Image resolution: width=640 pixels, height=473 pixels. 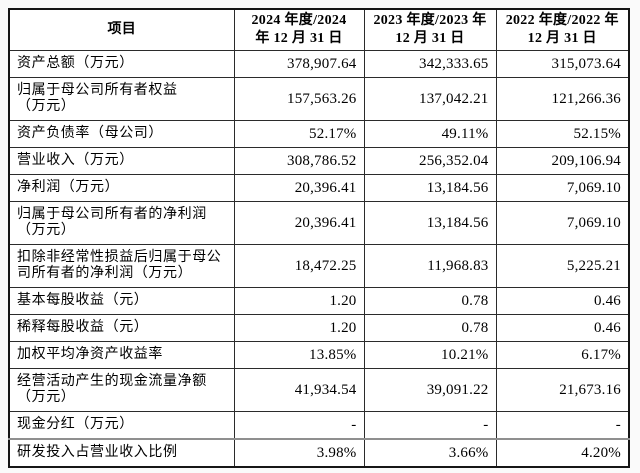 What do you see at coordinates (430, 161) in the screenshot?
I see `value-2023: 256,352.04` at bounding box center [430, 161].